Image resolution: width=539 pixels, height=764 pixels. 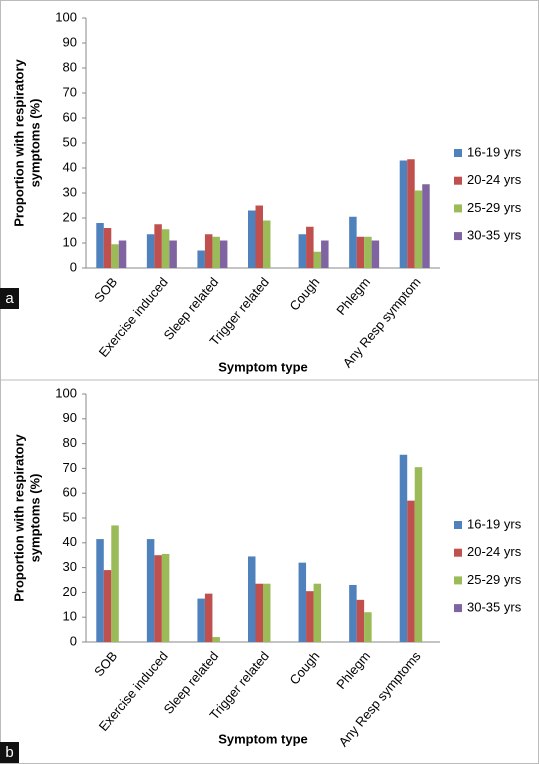 I want to click on panel-label: b, so click(x=9, y=752).